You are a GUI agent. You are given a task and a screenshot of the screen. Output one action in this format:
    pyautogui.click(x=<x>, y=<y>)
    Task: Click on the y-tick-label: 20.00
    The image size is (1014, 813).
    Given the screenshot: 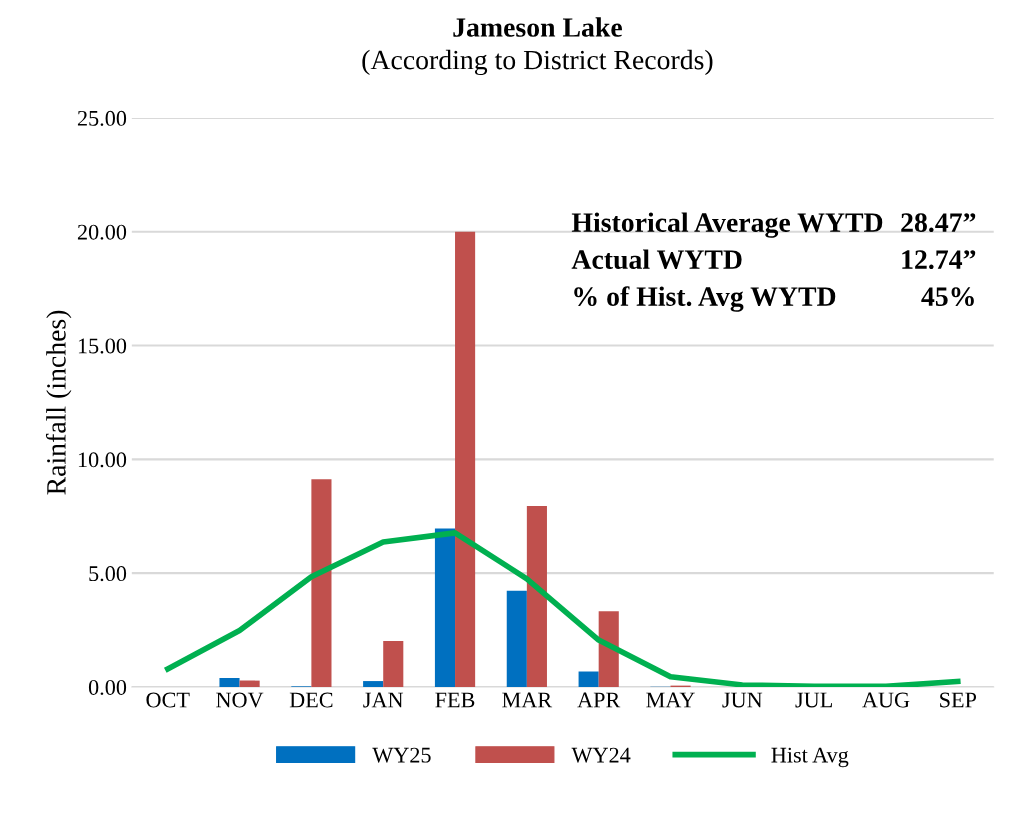 What is the action you would take?
    pyautogui.click(x=102, y=232)
    